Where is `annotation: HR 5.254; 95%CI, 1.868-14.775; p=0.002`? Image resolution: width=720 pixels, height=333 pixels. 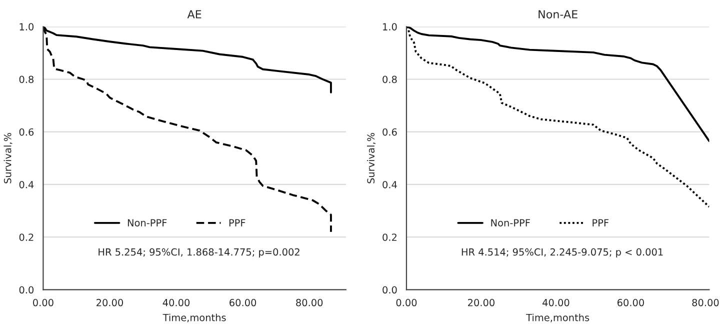 annotation: HR 5.254; 95%CI, 1.868-14.775; p=0.002 is located at coordinates (199, 253).